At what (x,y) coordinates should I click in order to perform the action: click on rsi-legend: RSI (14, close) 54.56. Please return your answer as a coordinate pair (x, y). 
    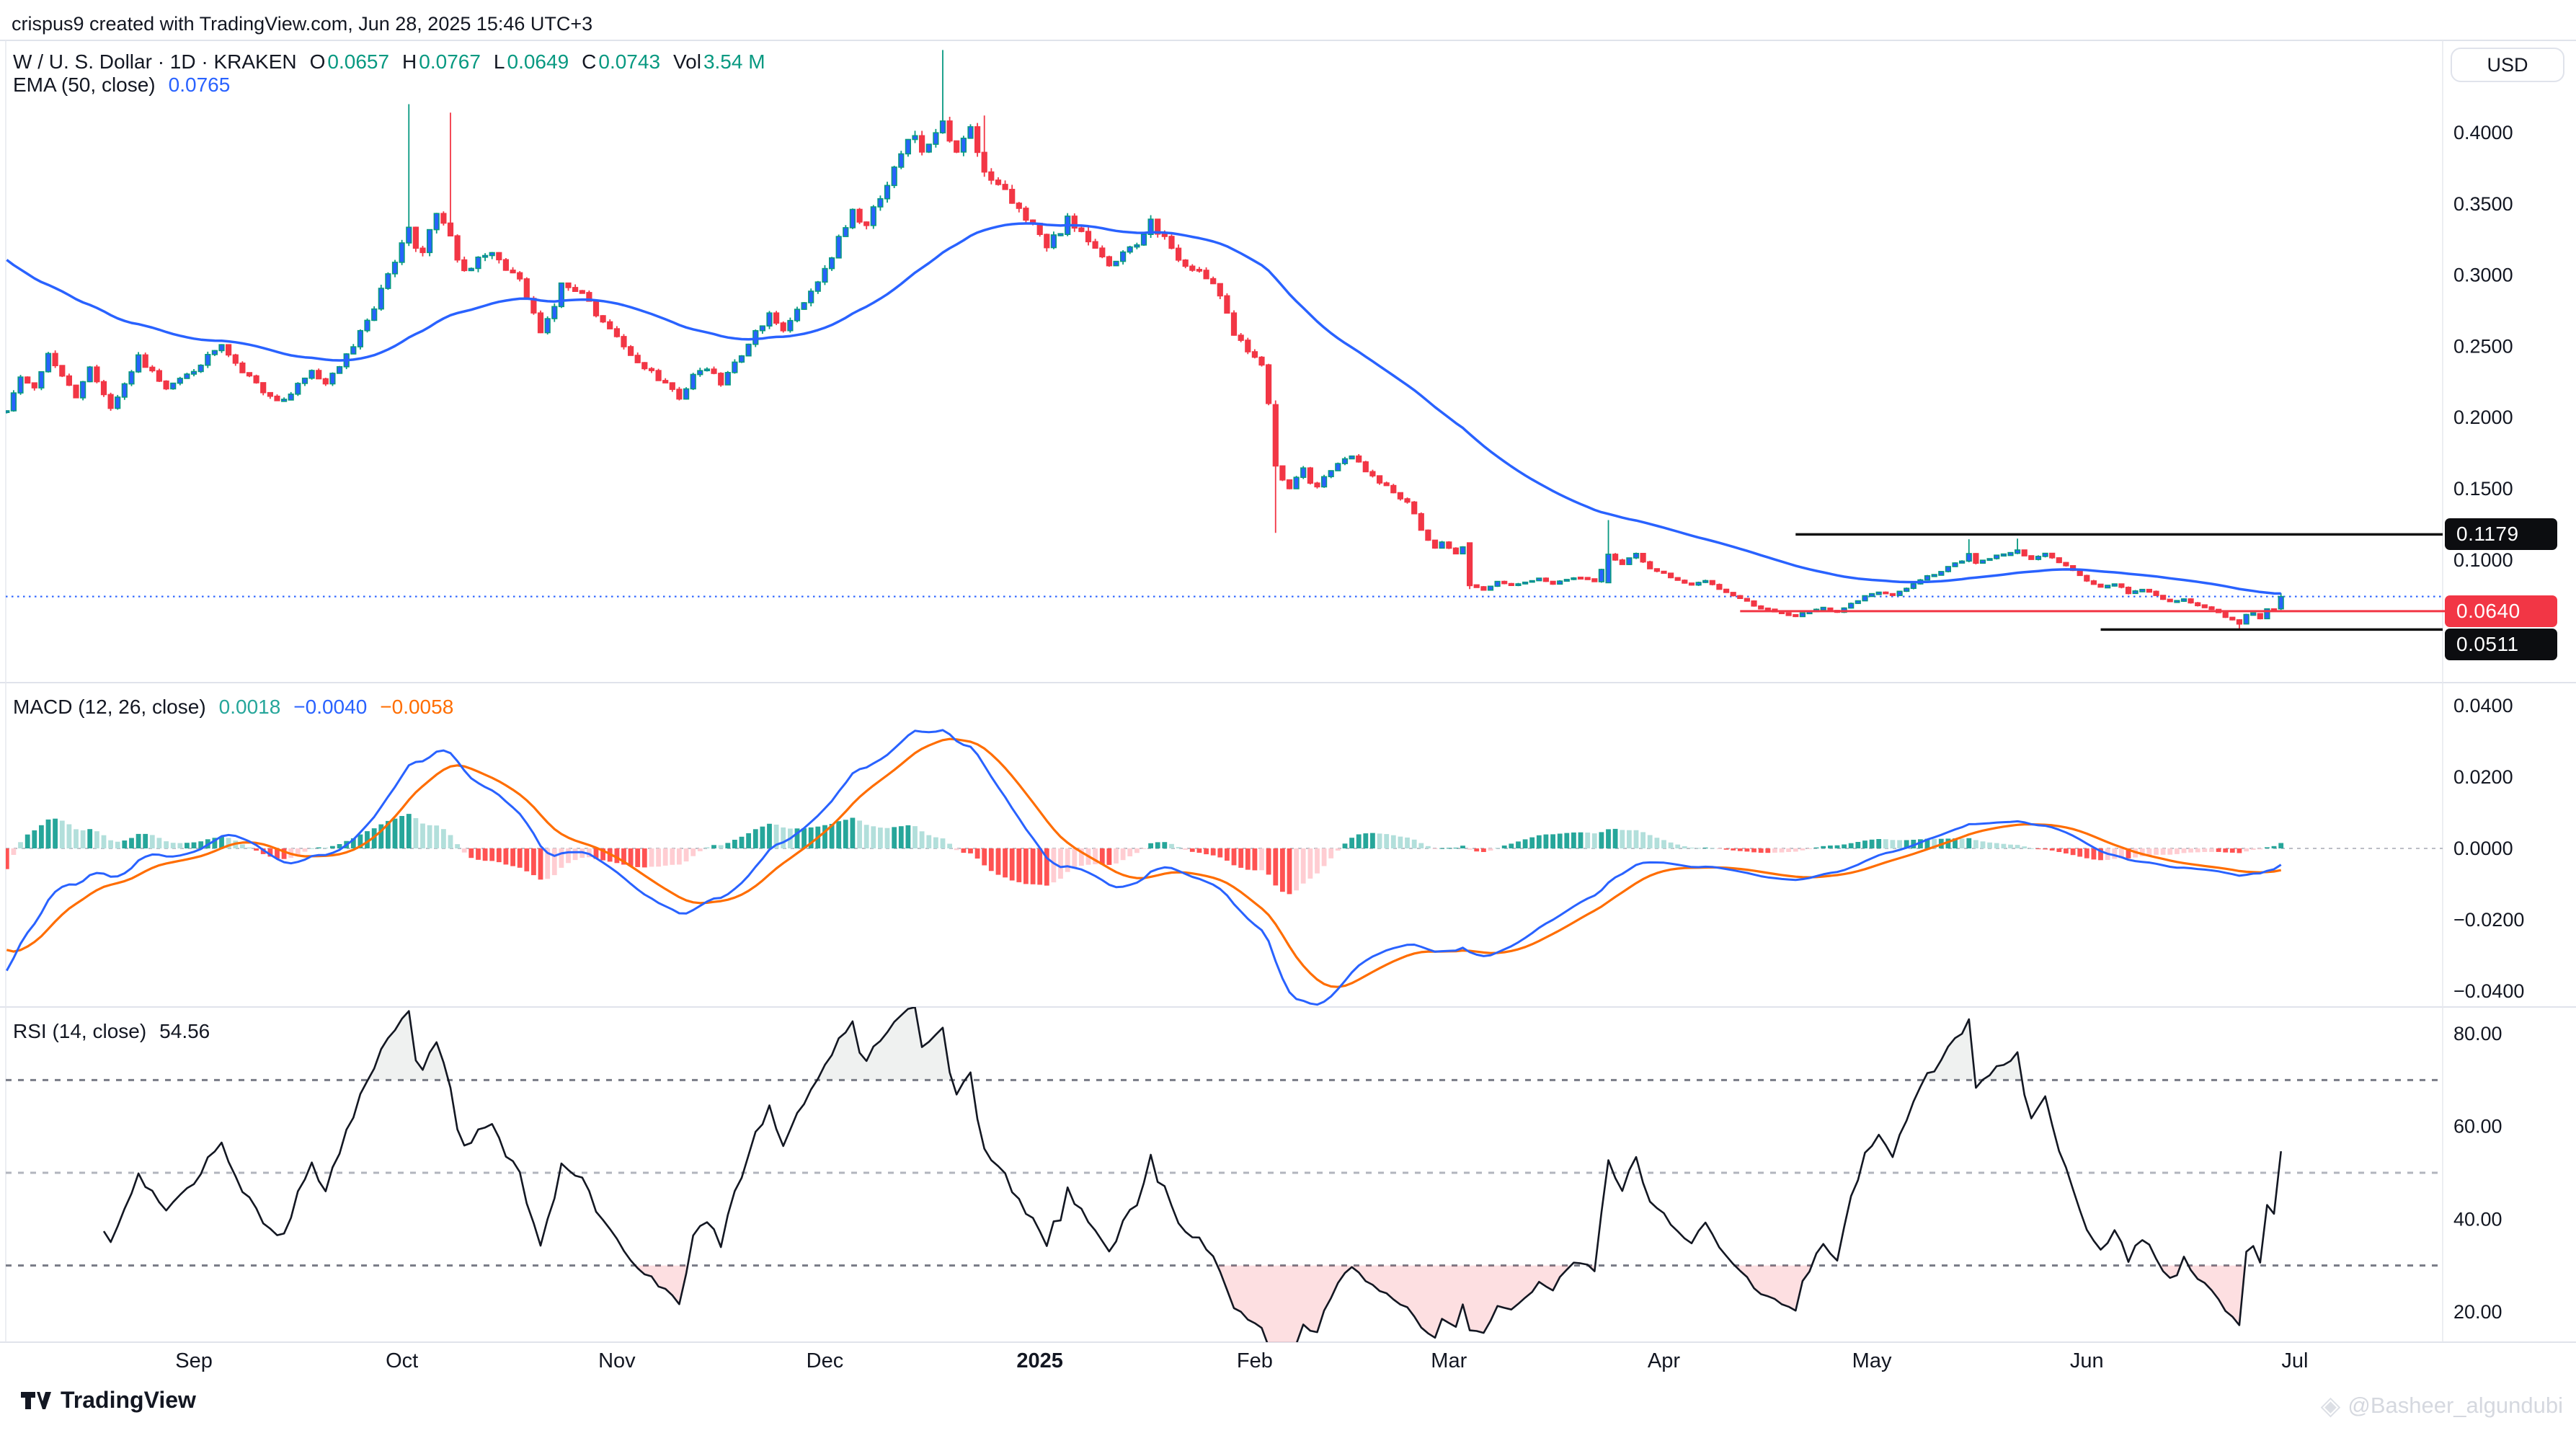
    Looking at the image, I should click on (111, 1031).